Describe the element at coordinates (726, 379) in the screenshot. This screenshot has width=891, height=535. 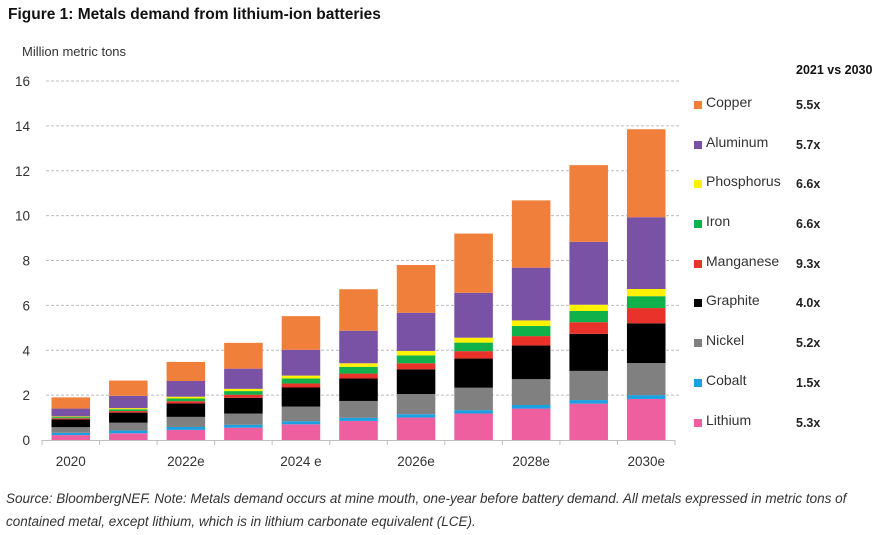
I see `legend-label: Cobalt` at that location.